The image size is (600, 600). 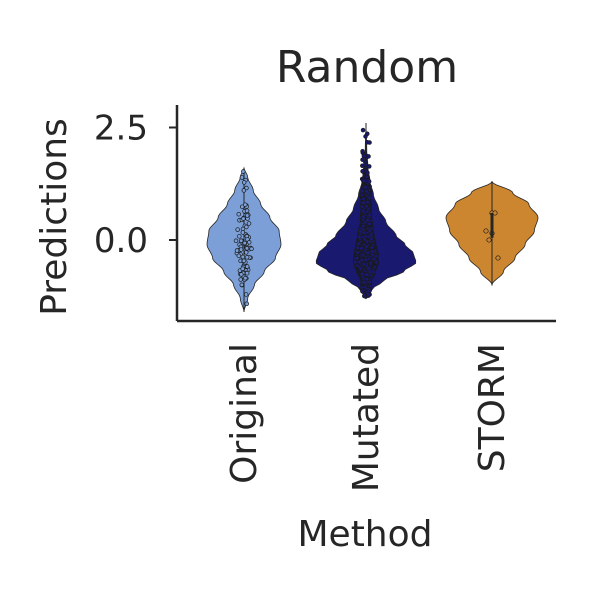 I want to click on x-ticks: Original Mutated STORM, so click(x=368, y=417).